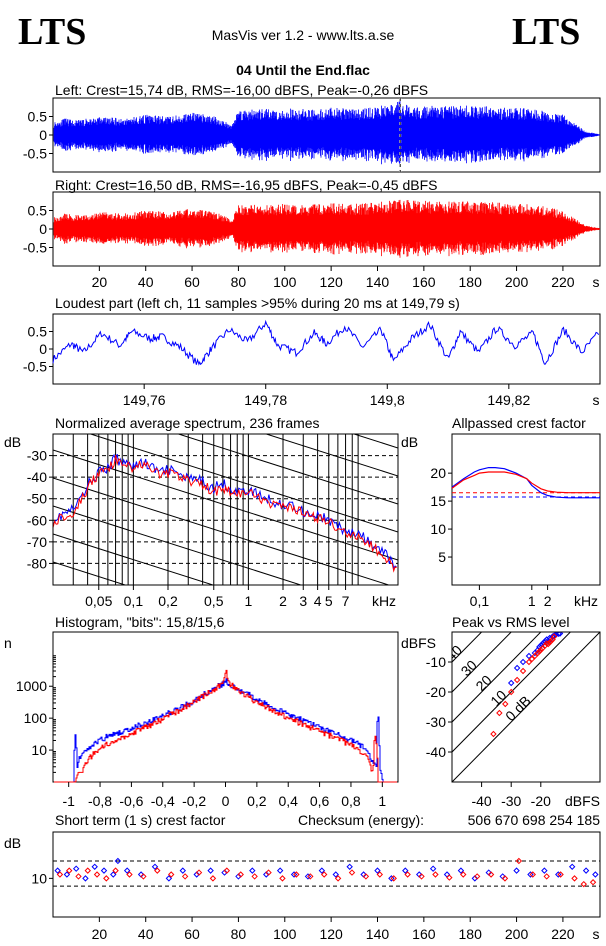 The height and width of the screenshot is (946, 606). What do you see at coordinates (442, 557) in the screenshot?
I see `y-tick-label: 5` at bounding box center [442, 557].